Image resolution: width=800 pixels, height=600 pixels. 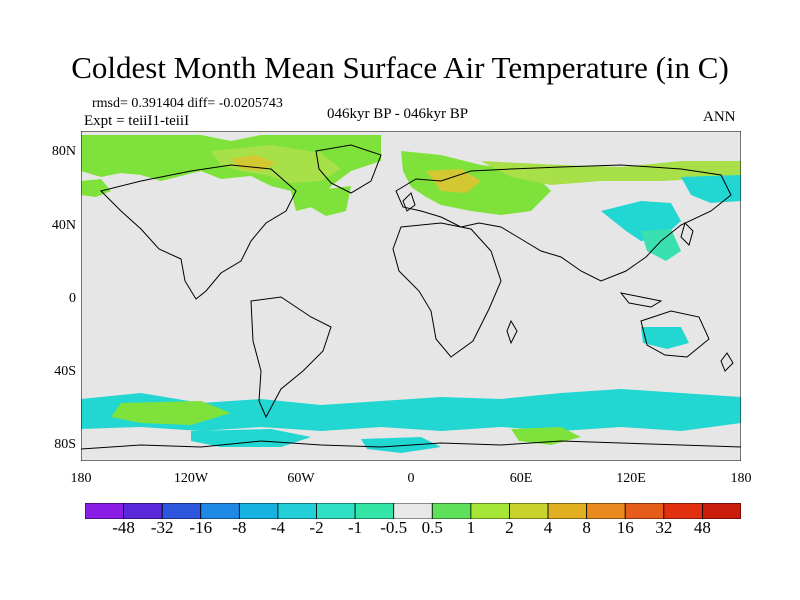 What do you see at coordinates (625, 527) in the screenshot?
I see `colorbar-label: 16` at bounding box center [625, 527].